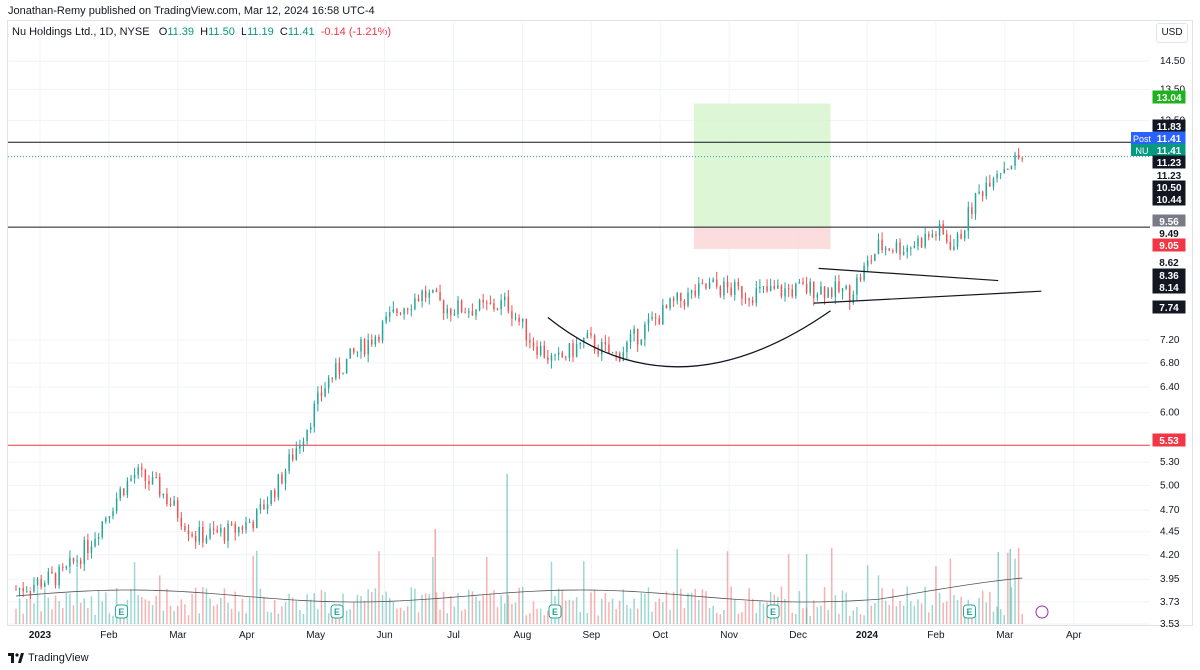  What do you see at coordinates (121, 612) in the screenshot?
I see `earnings-label: E` at bounding box center [121, 612].